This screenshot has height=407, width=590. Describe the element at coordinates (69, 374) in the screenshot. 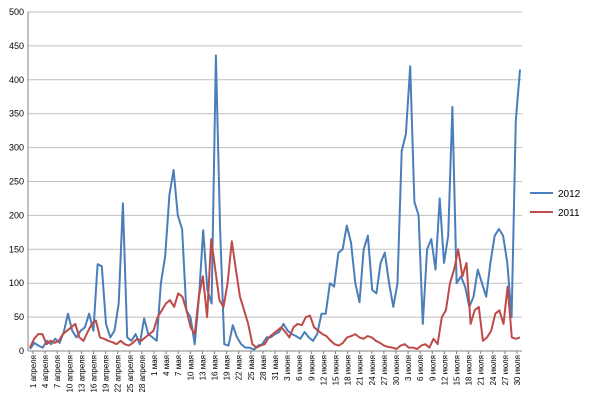

I see `x-tick-label: 10 апреля` at that location.